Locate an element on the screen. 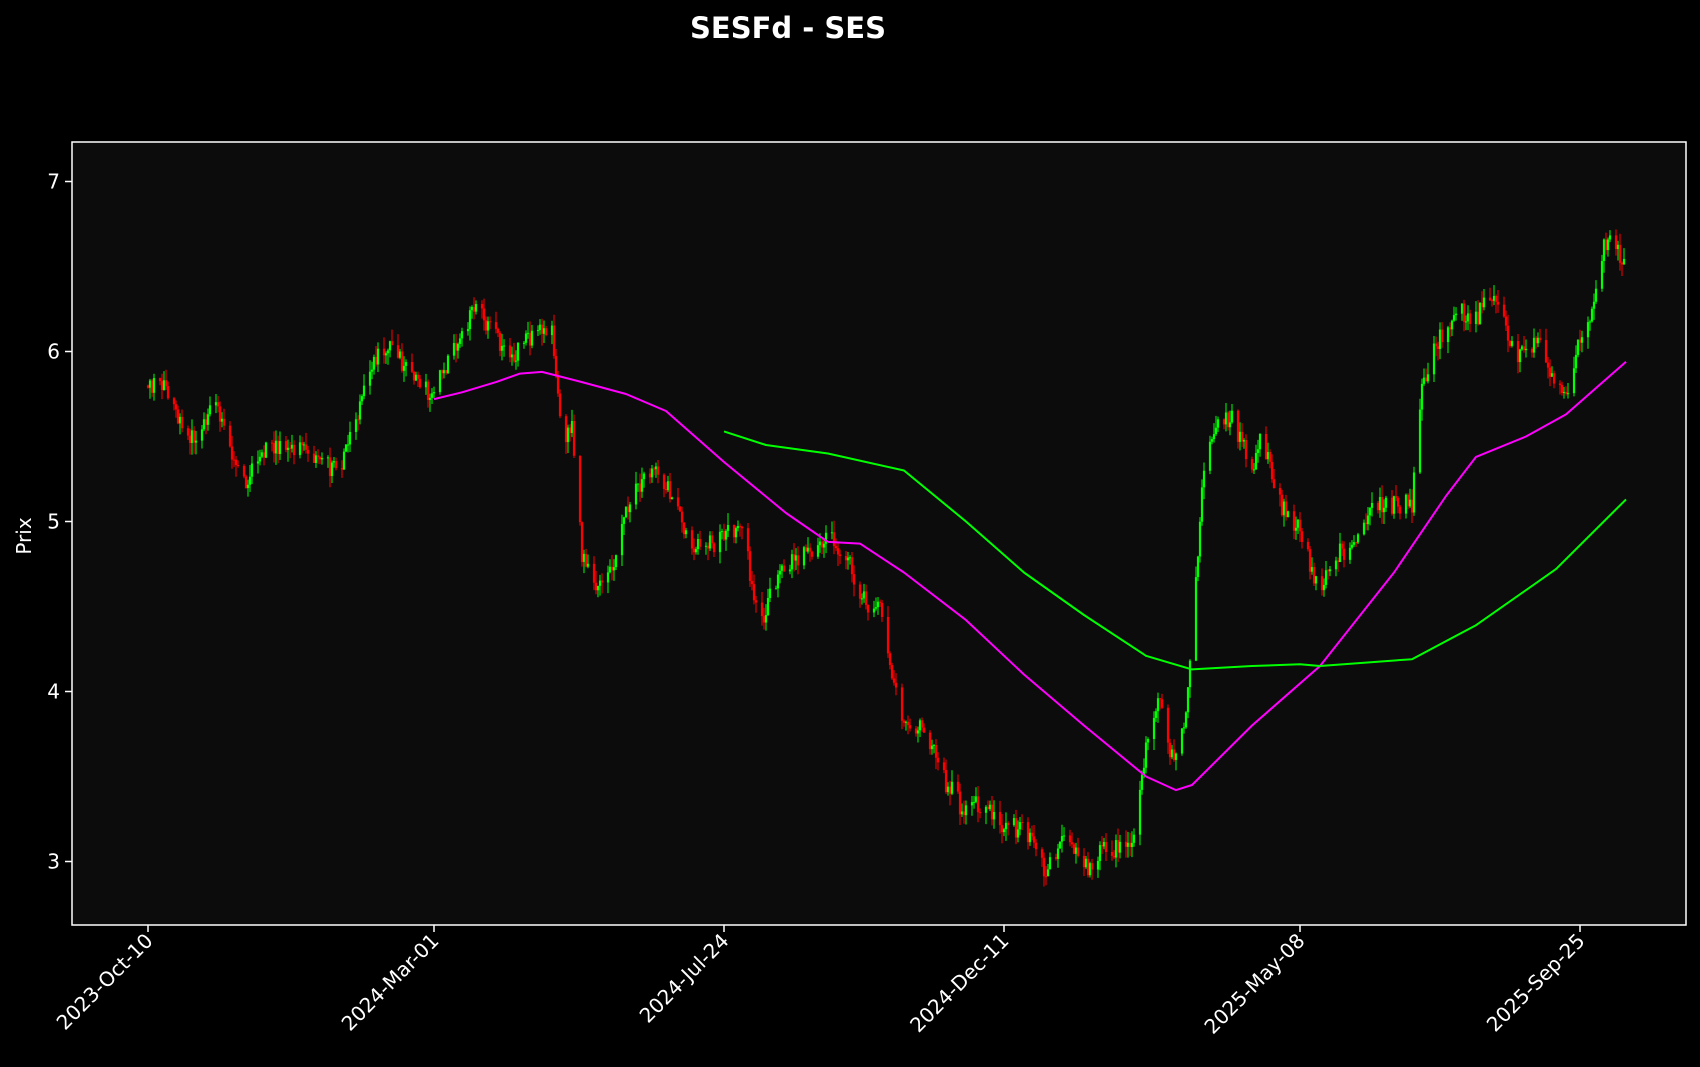 This screenshot has width=1700, height=1067. x-tick-label: 2024-Mar-01 is located at coordinates (390, 982).